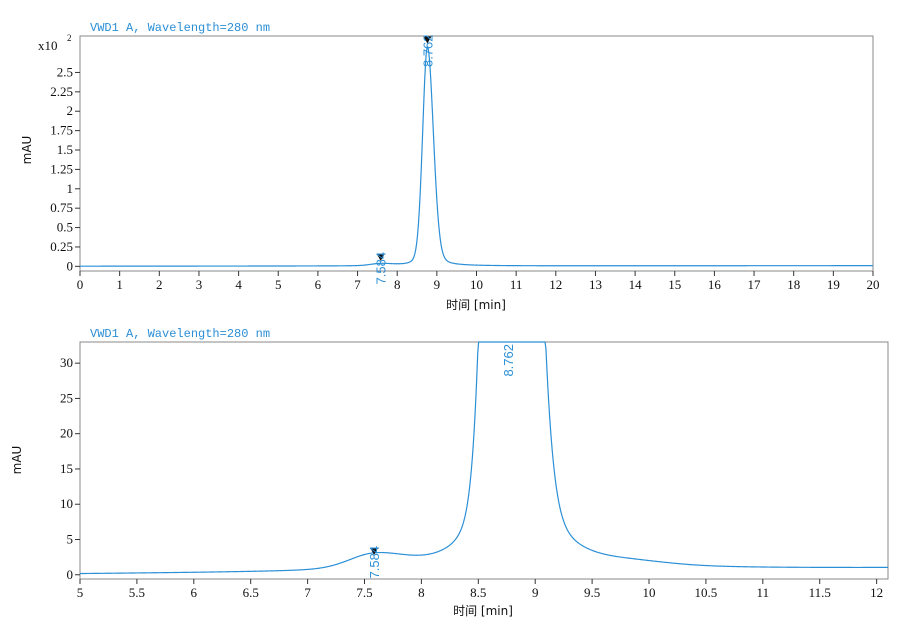 The height and width of the screenshot is (629, 903). I want to click on y-tick-label: 2.25, so click(61, 91).